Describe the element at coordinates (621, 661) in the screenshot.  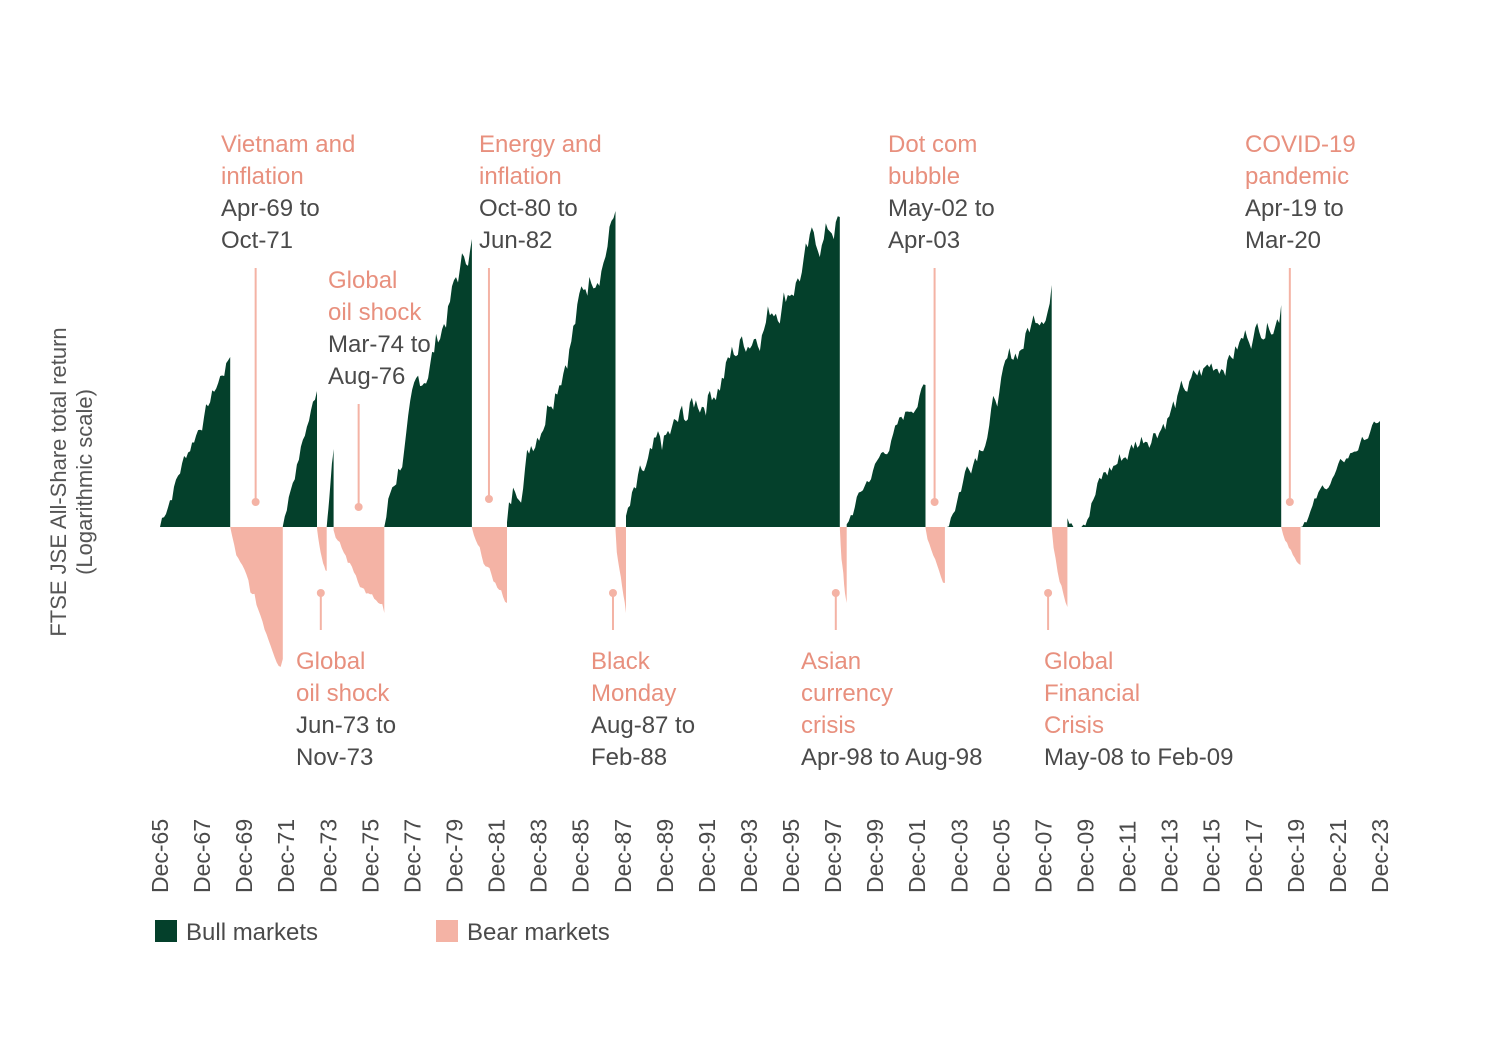
I see `annotation-title: Black` at that location.